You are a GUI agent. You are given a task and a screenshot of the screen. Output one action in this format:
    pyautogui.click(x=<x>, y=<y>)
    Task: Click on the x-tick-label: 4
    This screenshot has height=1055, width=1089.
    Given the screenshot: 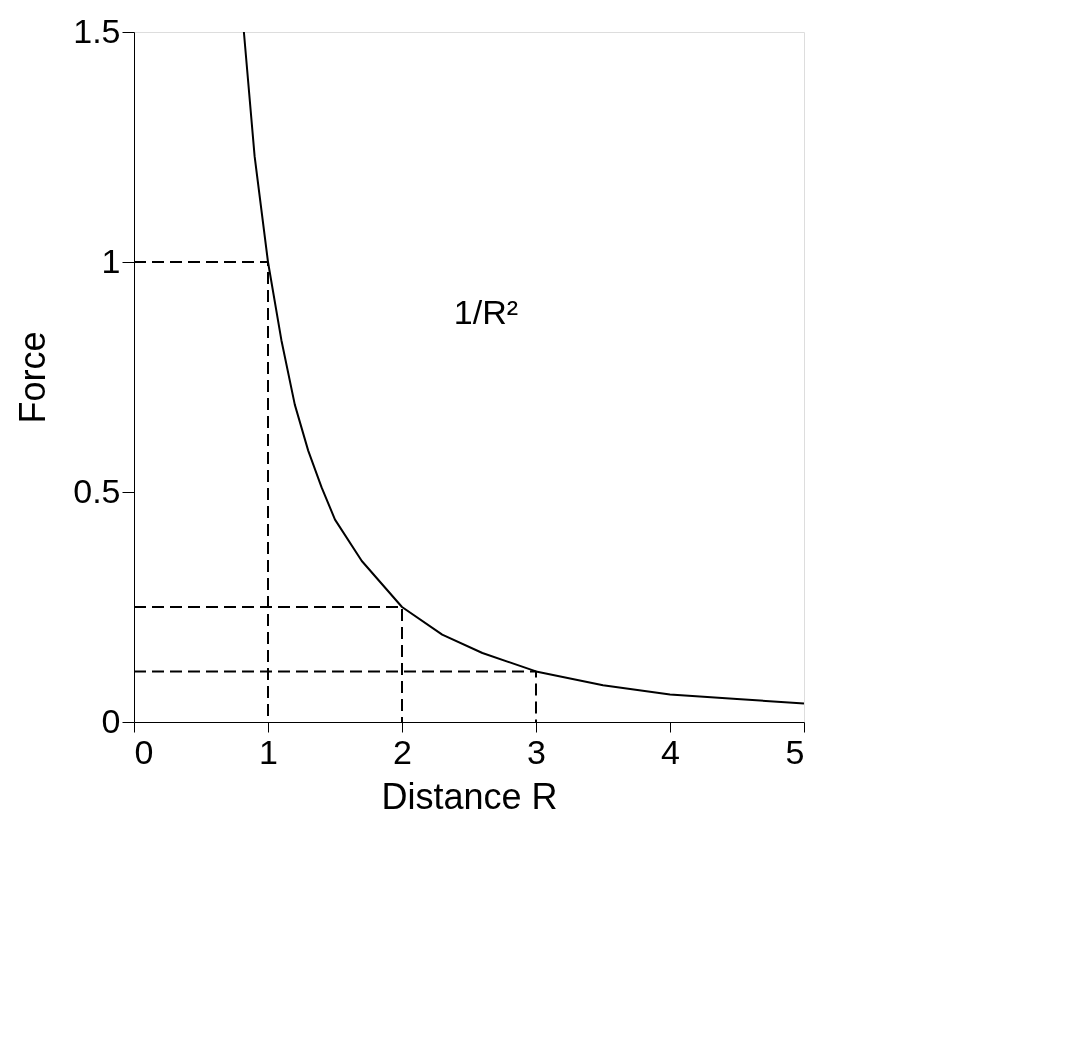 What is the action you would take?
    pyautogui.click(x=670, y=751)
    